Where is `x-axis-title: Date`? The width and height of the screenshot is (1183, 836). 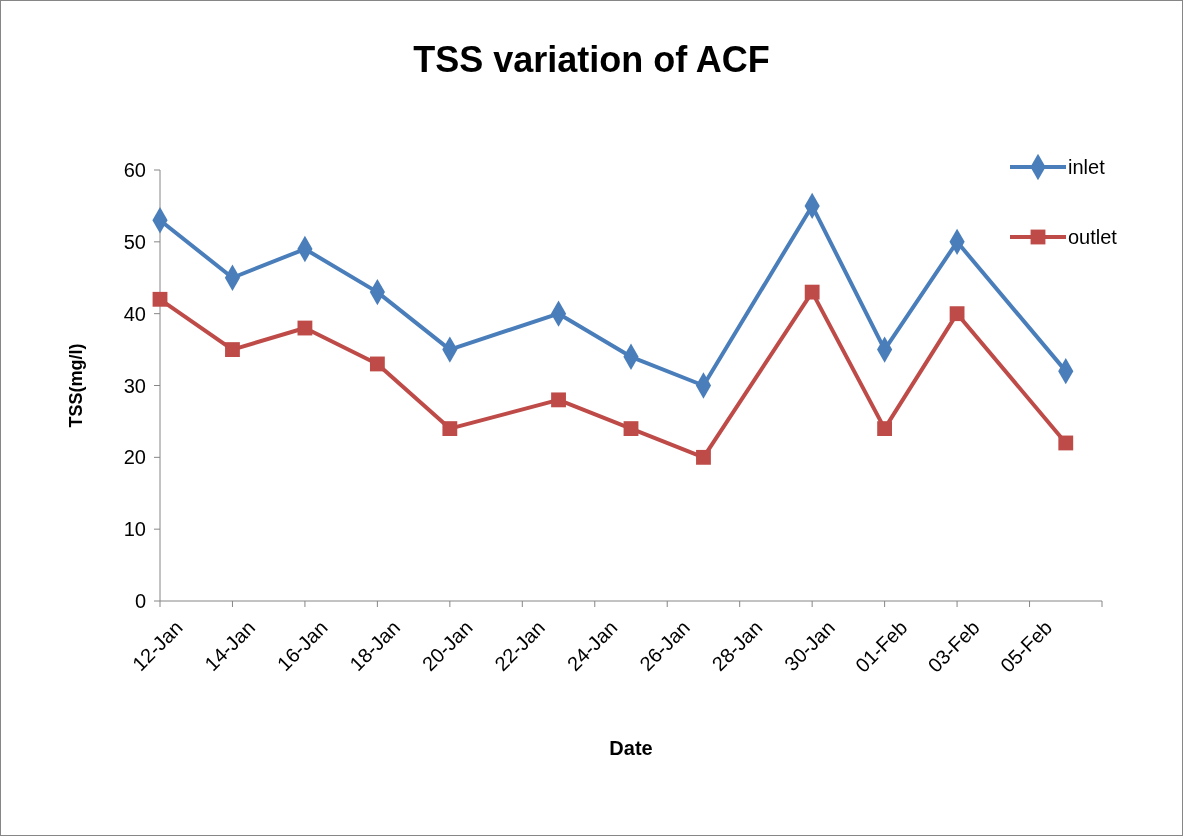 x-axis-title: Date is located at coordinates (631, 748).